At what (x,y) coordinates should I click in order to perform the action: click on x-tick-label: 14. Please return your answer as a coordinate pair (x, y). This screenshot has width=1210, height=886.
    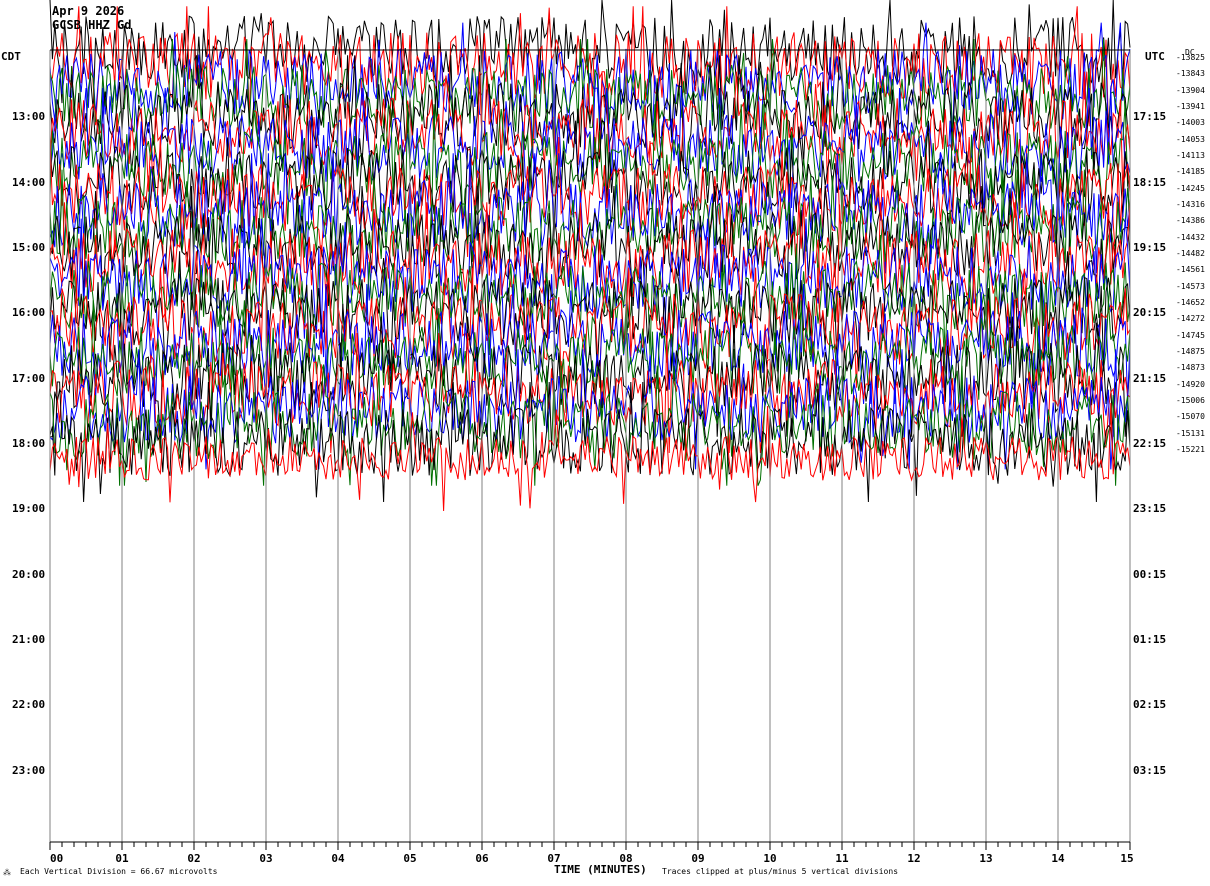
    Looking at the image, I should click on (1058, 858).